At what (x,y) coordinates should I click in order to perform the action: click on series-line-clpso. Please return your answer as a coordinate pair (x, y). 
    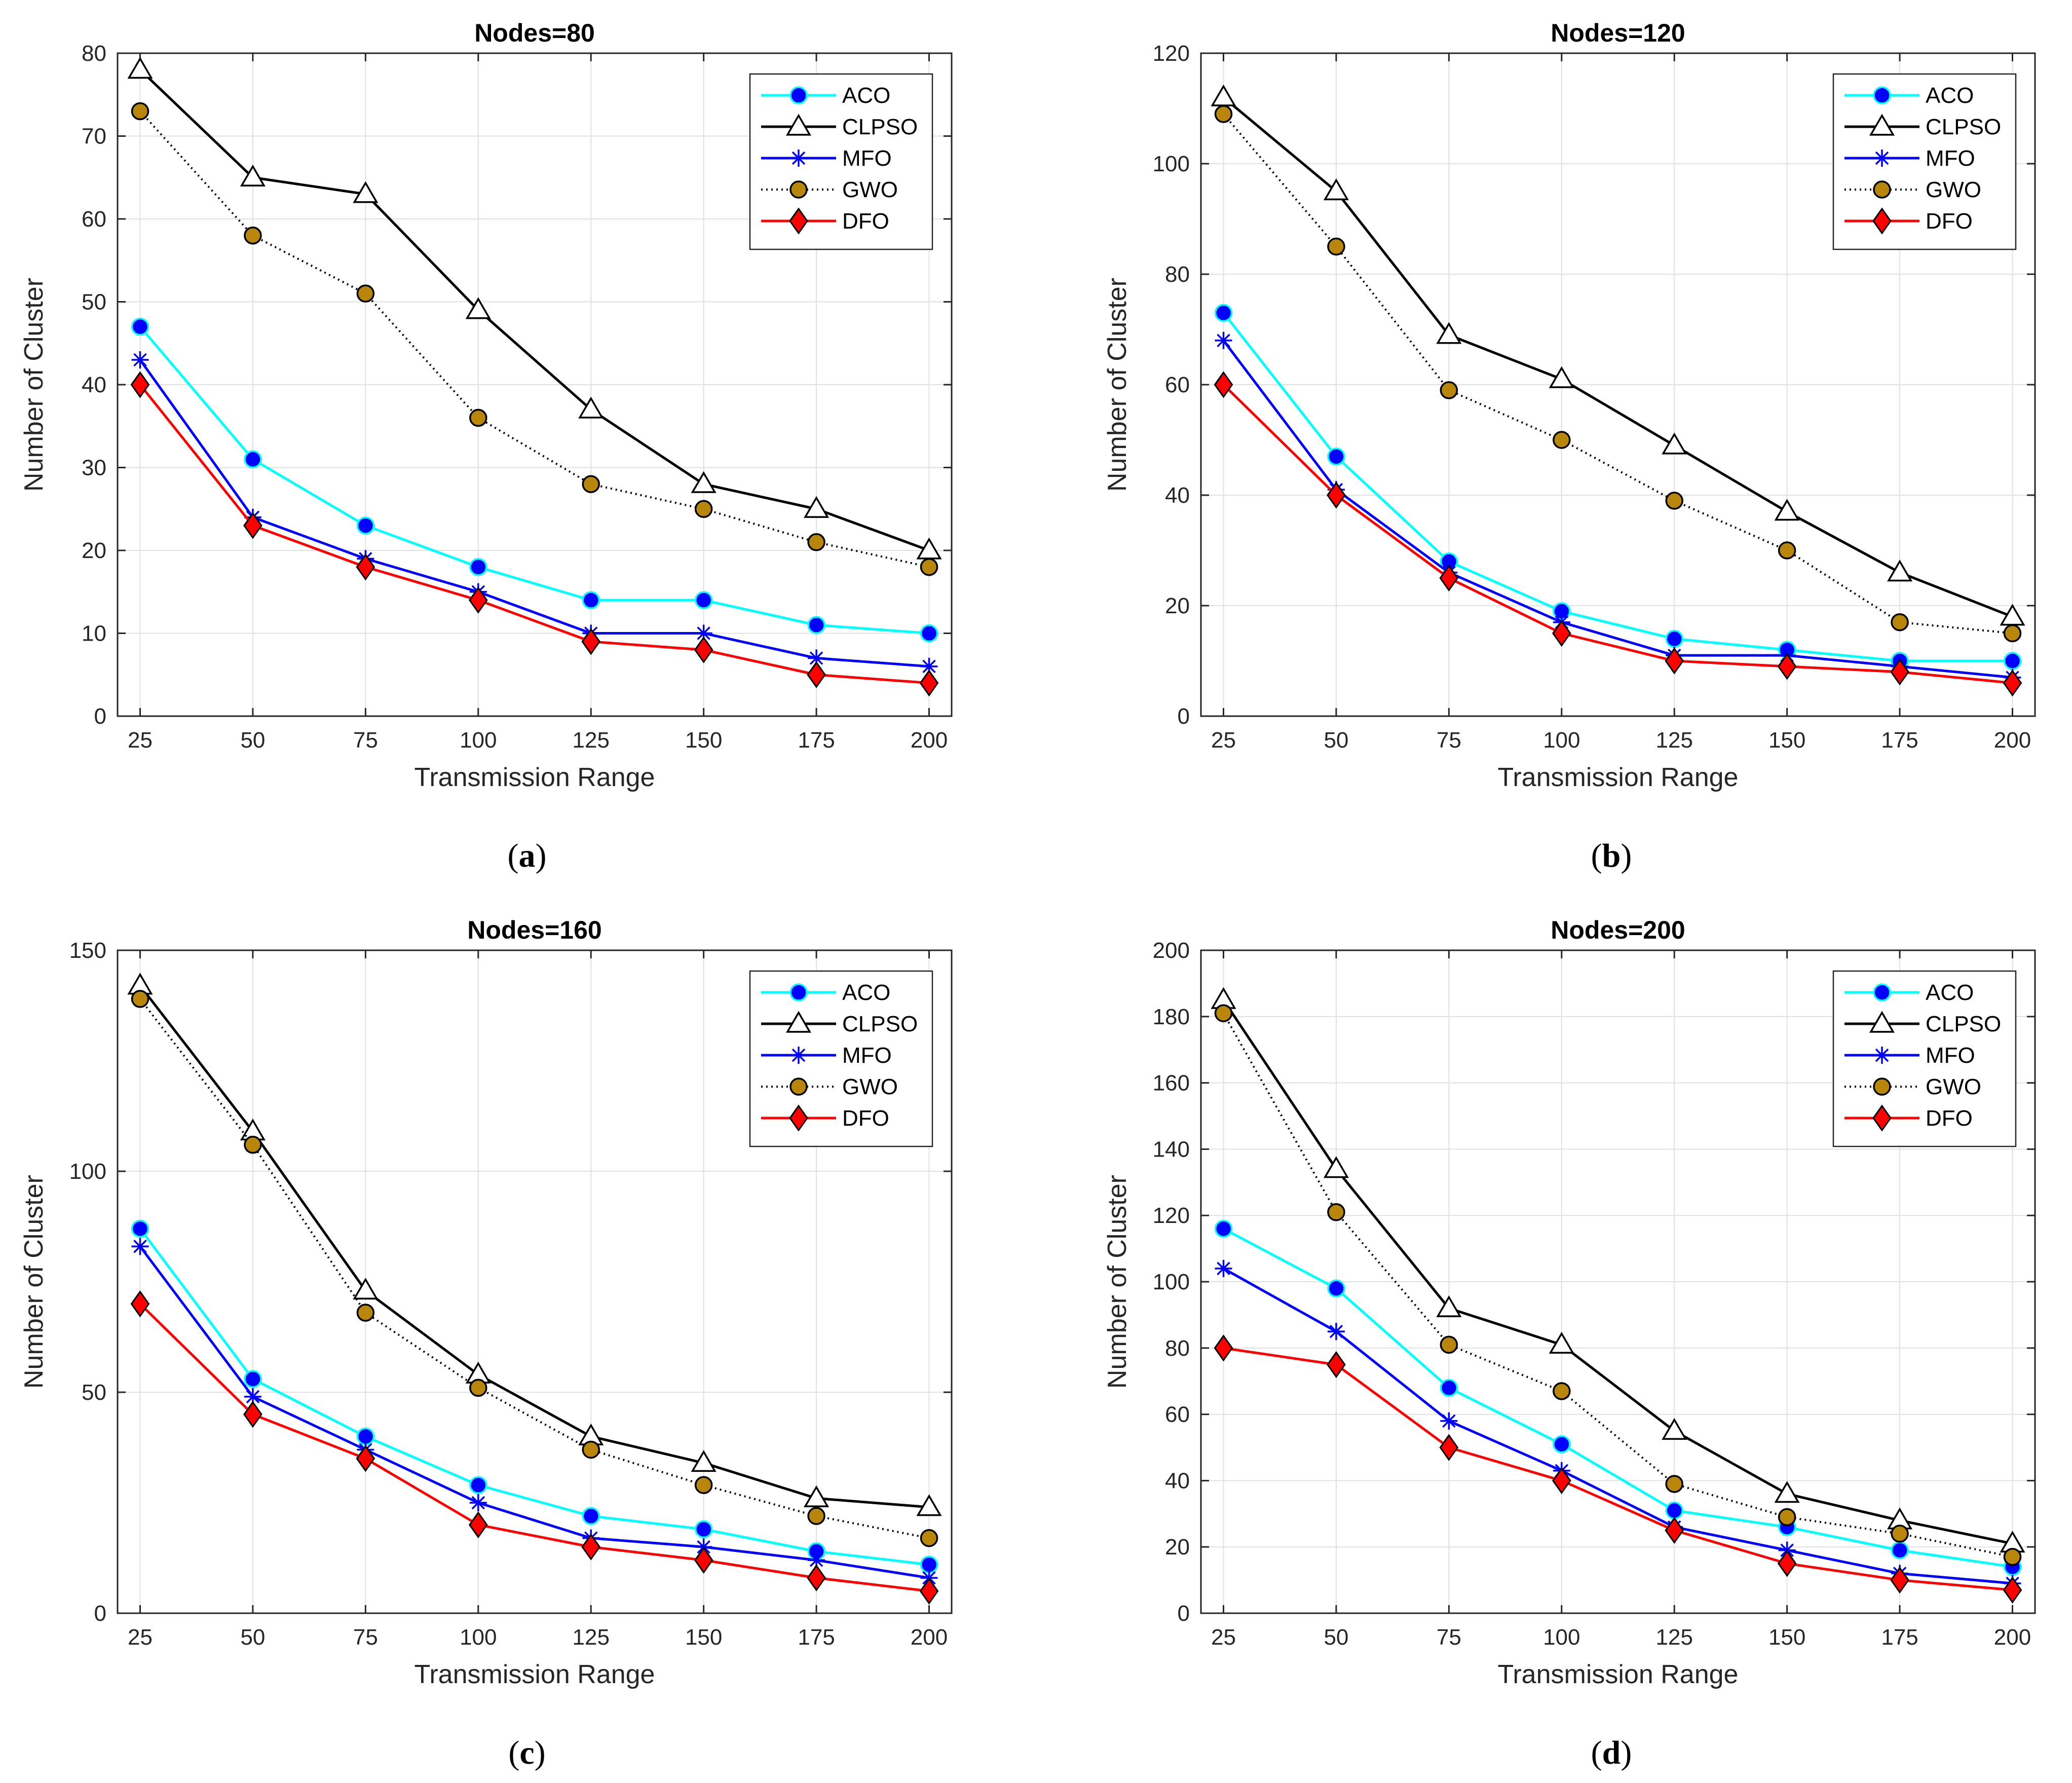
    Looking at the image, I should click on (534, 310).